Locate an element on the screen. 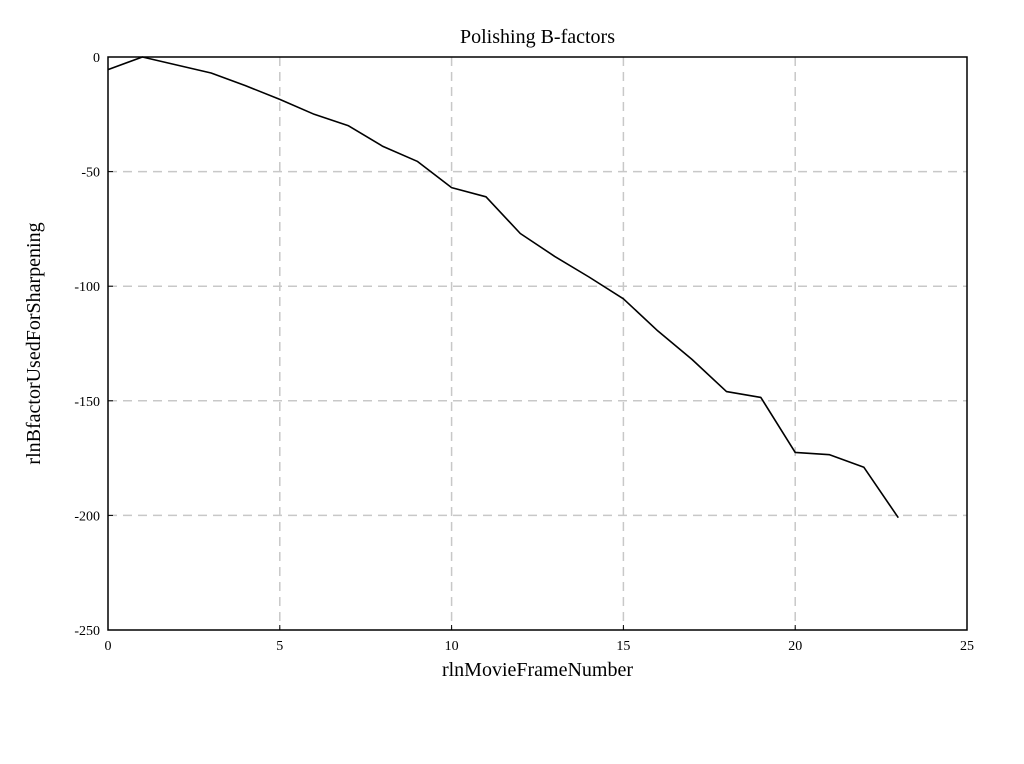 This screenshot has height=764, width=1024. x-tick-label: 15 is located at coordinates (623, 646).